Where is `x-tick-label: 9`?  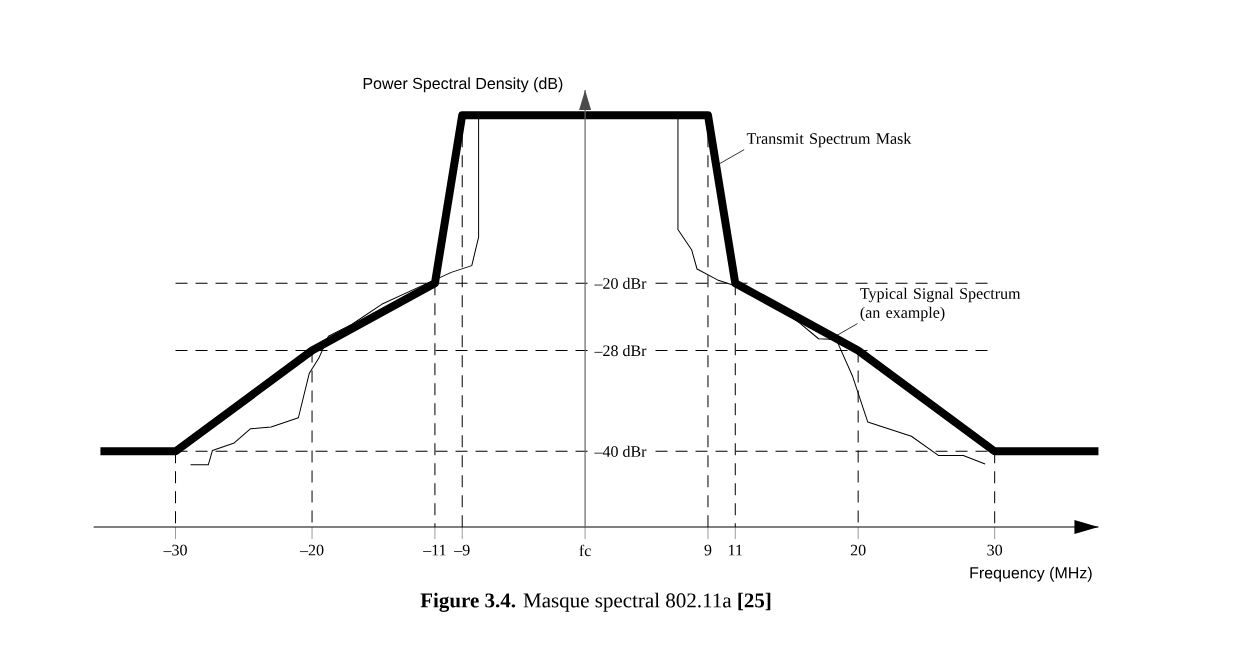
x-tick-label: 9 is located at coordinates (708, 550).